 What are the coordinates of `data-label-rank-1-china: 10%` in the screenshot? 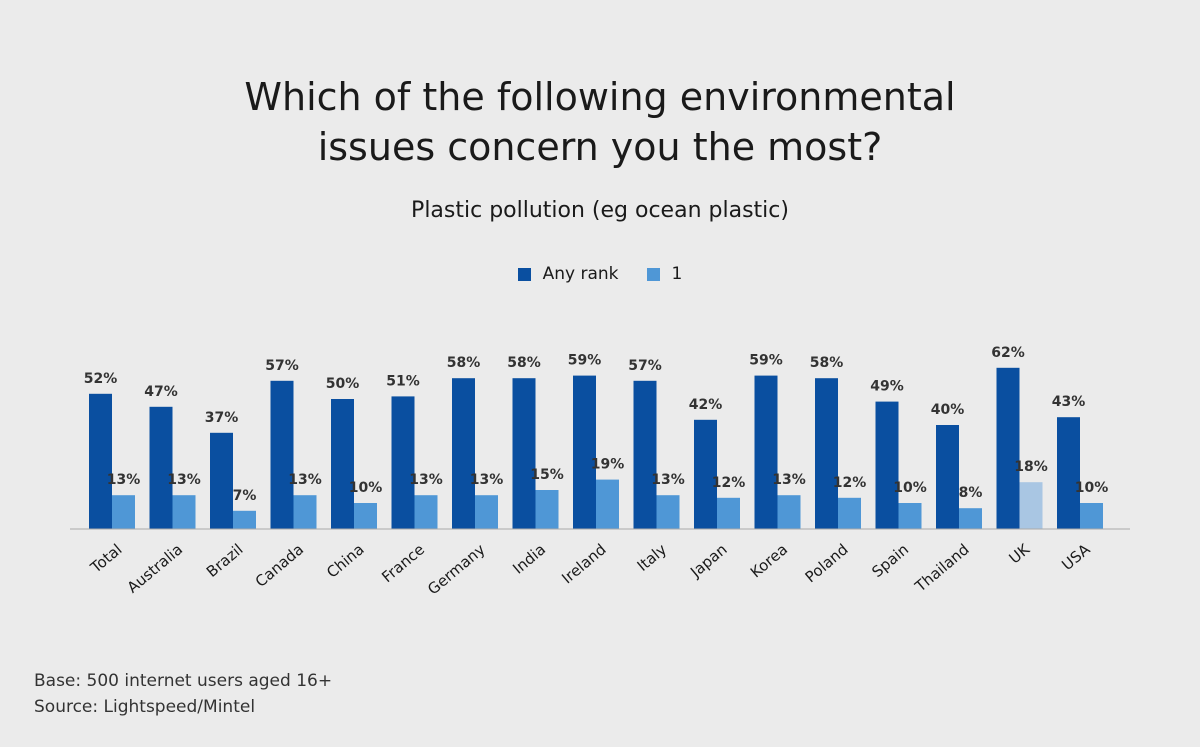 It's located at (366, 488).